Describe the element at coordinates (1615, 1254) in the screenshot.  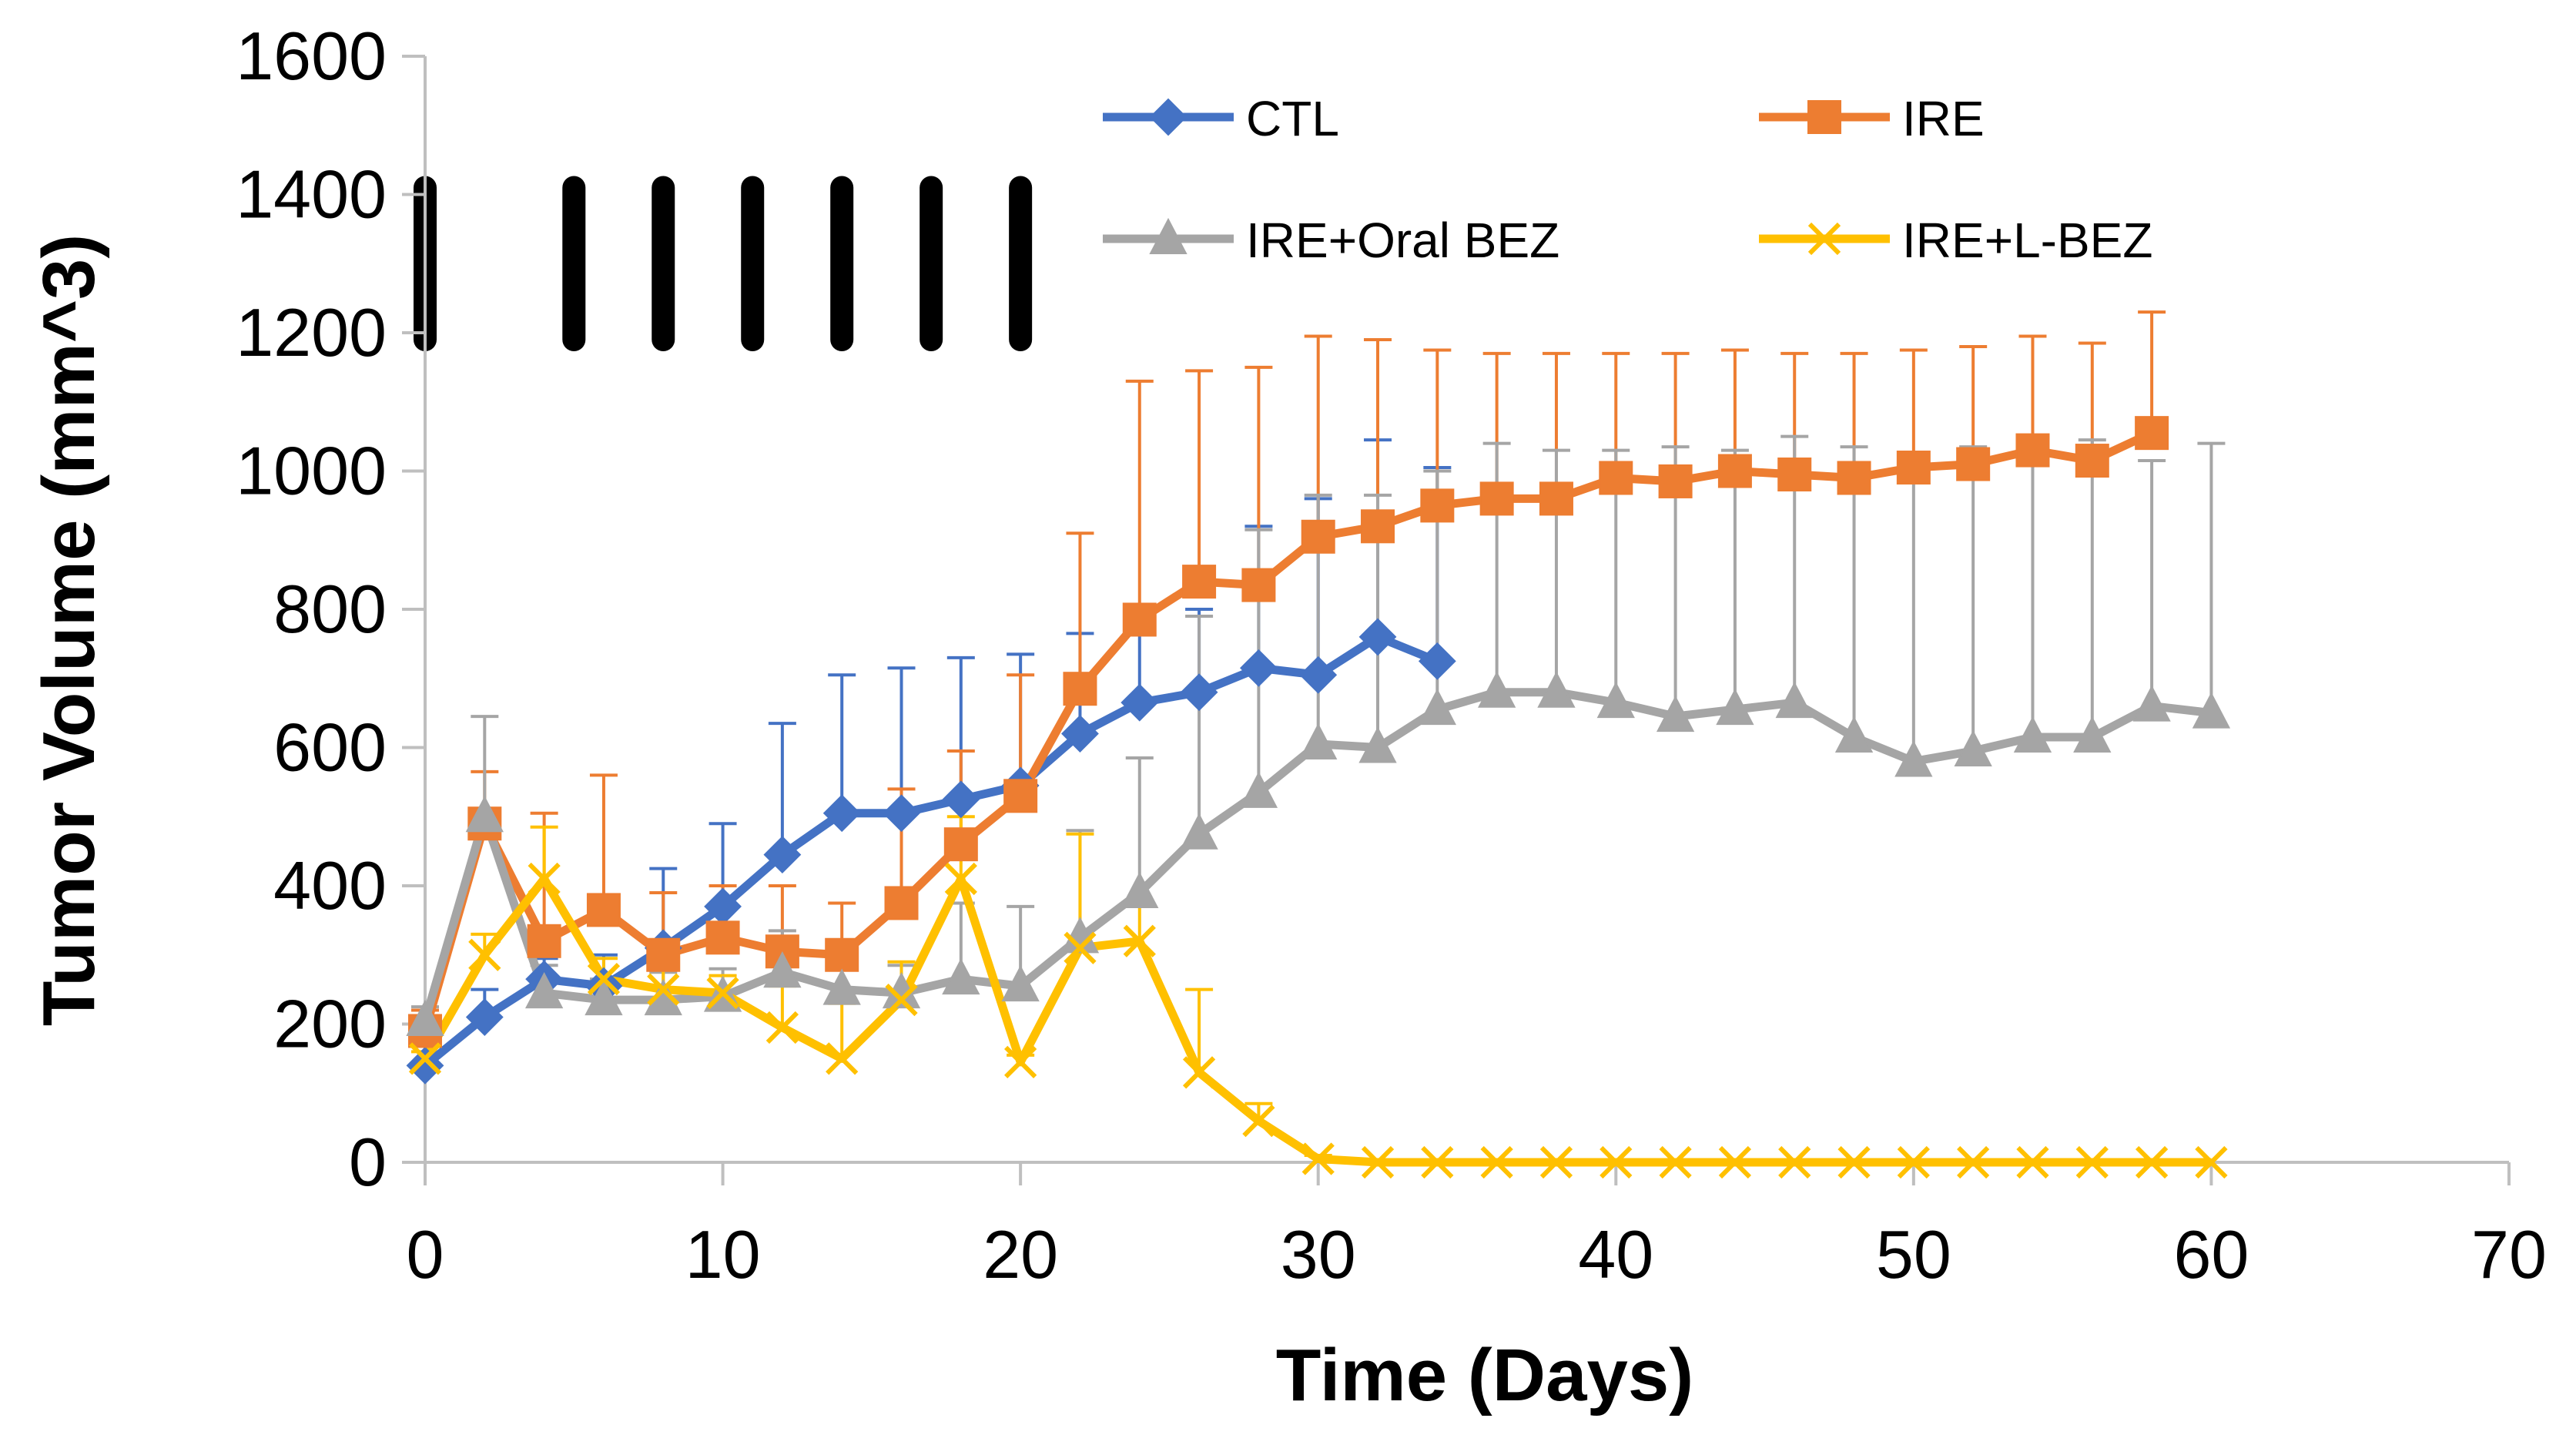
I see `x-tick-label: 40` at that location.